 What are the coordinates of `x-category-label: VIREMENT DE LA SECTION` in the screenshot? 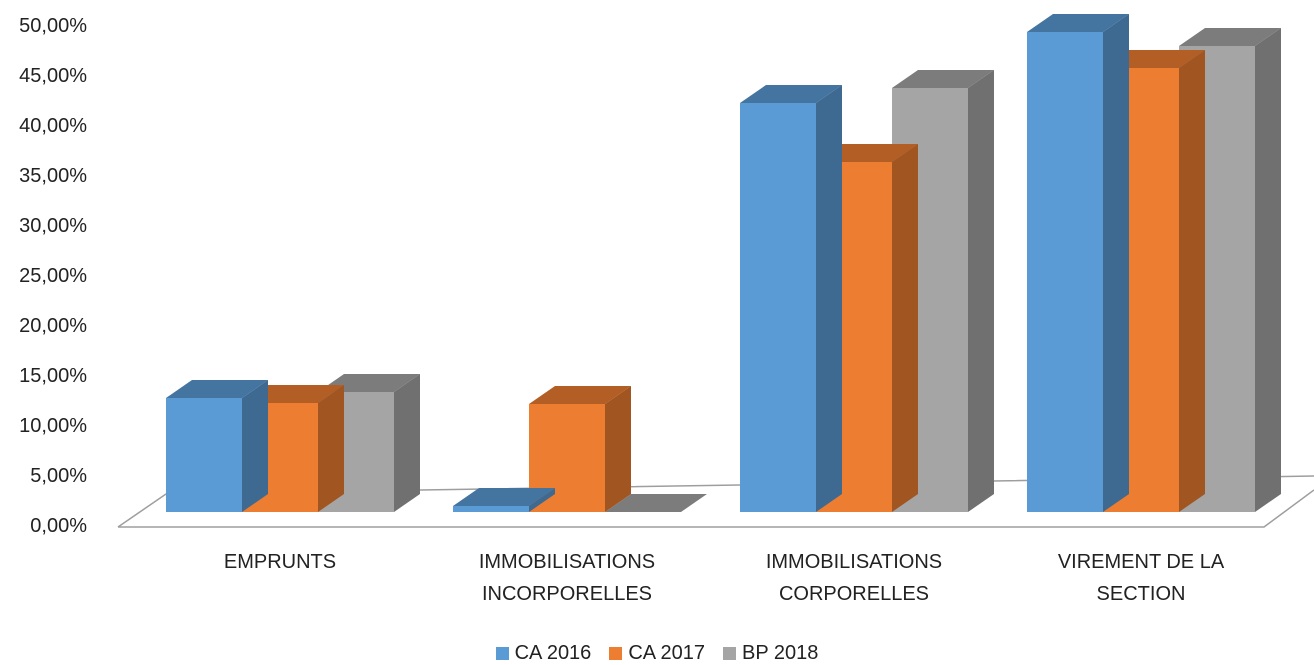 It's located at (1141, 578).